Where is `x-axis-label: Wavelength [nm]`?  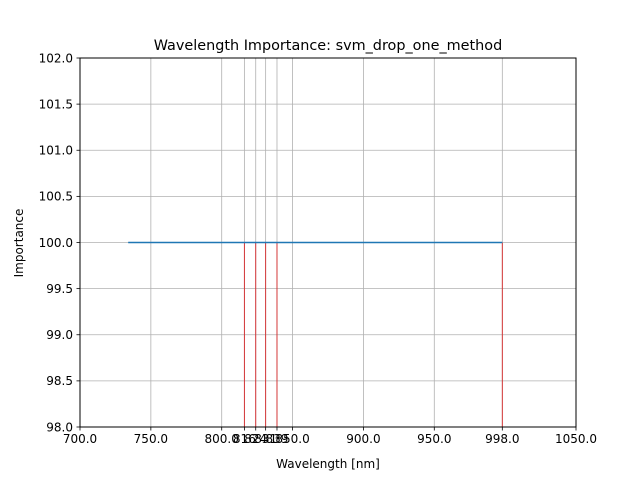
x-axis-label: Wavelength [nm] is located at coordinates (328, 464).